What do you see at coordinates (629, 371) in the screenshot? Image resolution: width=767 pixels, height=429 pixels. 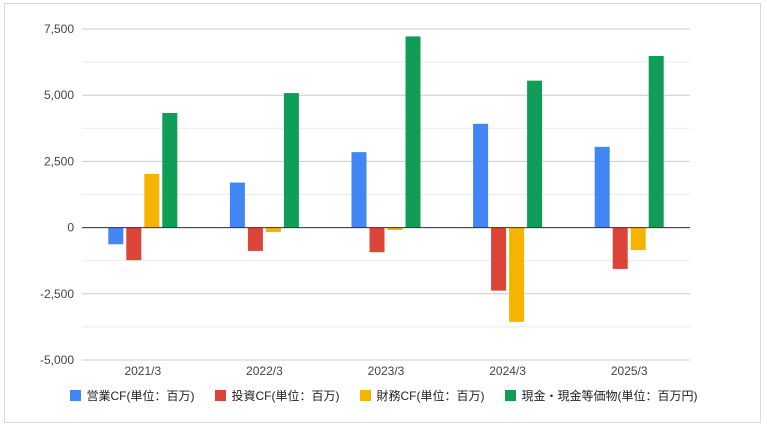 I see `x-tick-label: 2025/3` at bounding box center [629, 371].